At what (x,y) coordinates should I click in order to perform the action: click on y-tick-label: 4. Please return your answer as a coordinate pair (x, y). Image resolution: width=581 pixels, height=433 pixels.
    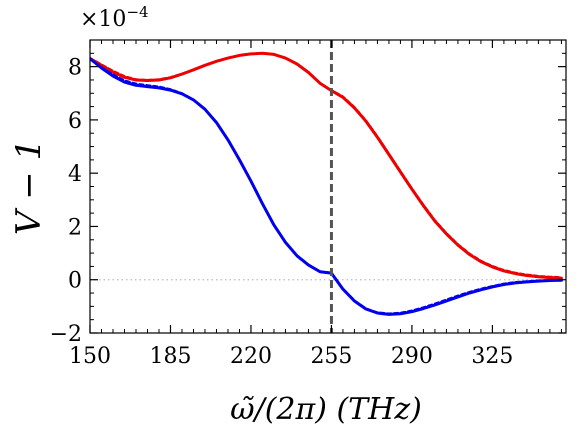
    Looking at the image, I should click on (75, 174).